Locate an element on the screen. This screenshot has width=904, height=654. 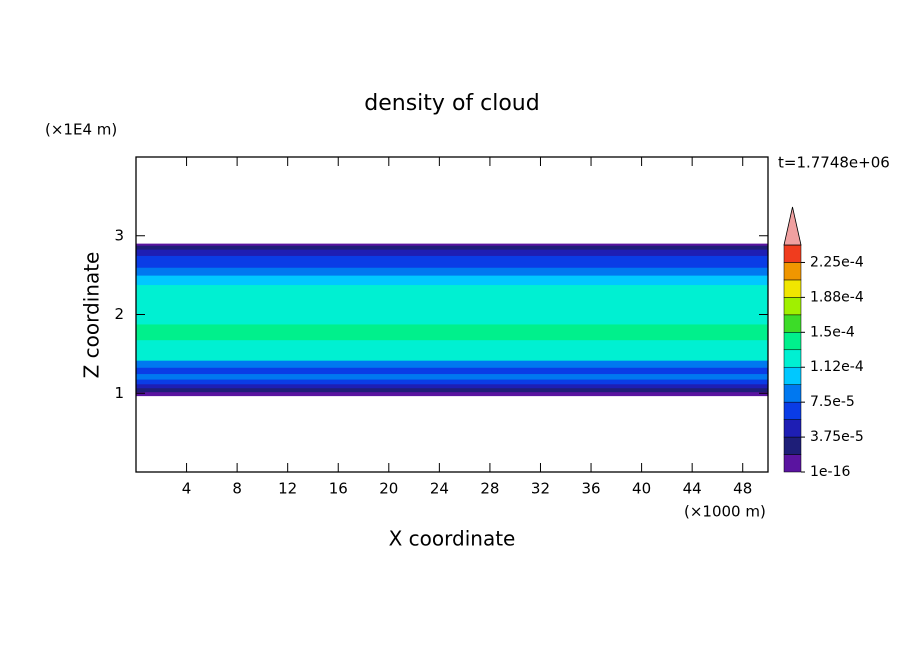
y-tick-label: 1 is located at coordinates (119, 393).